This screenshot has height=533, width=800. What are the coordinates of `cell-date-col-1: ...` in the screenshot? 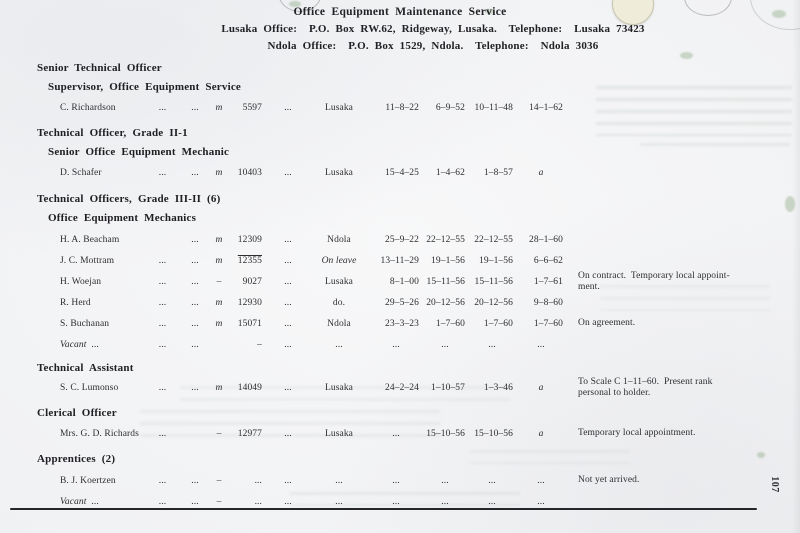 It's located at (396, 480).